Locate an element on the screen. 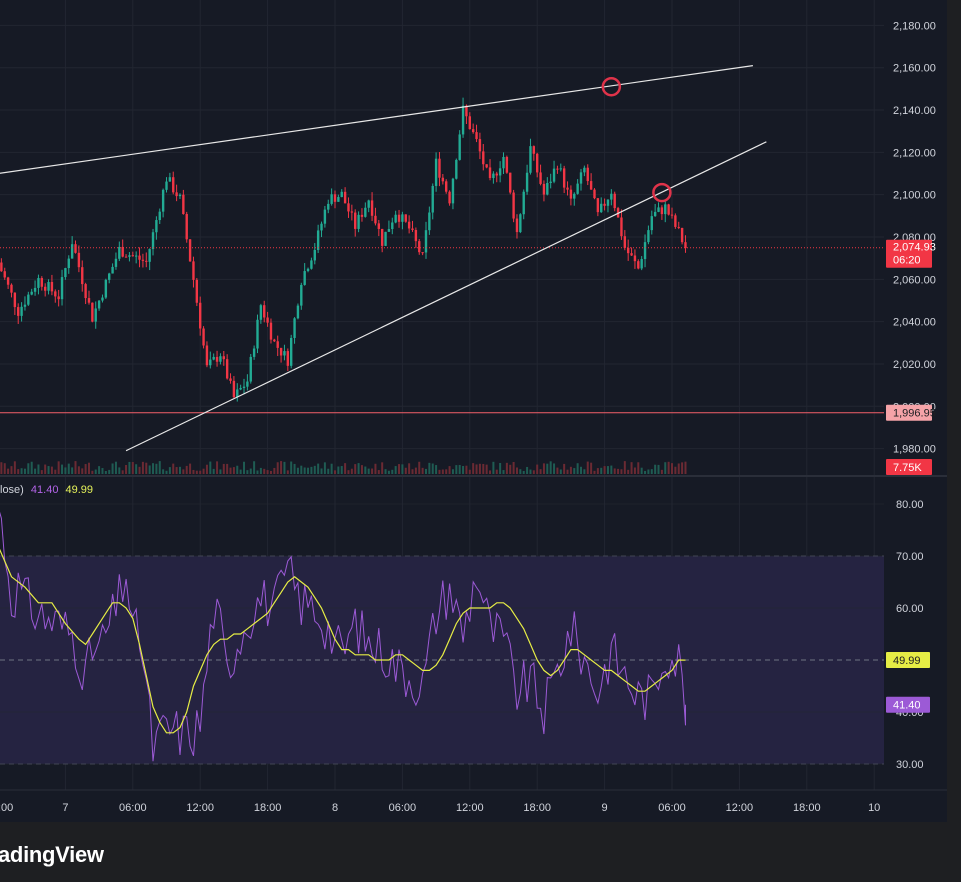 This screenshot has width=961, height=882. support-price-badge is located at coordinates (909, 412).